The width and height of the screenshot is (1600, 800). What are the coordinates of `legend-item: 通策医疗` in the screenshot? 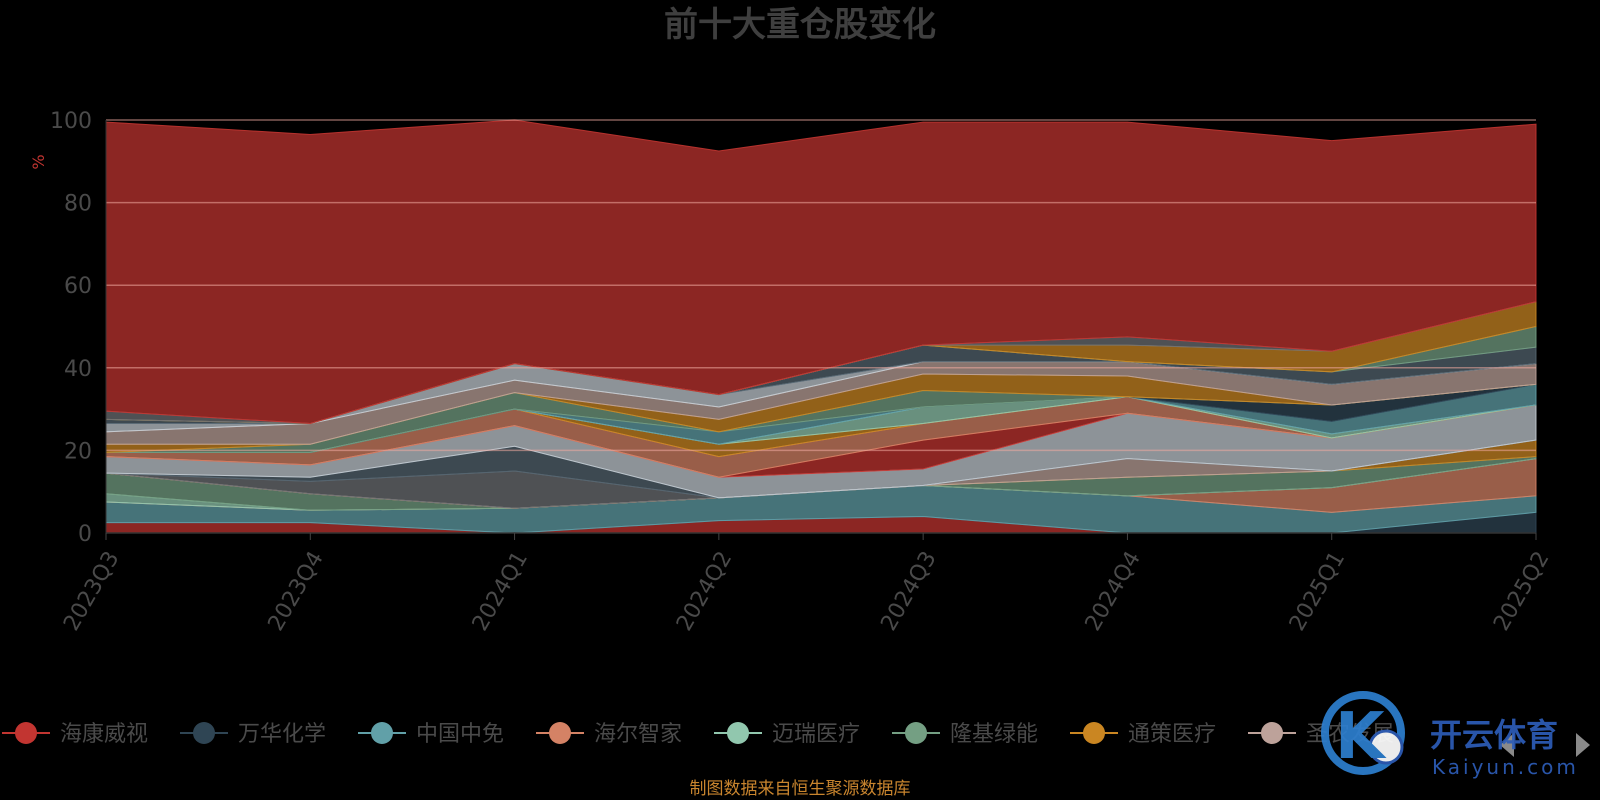 It's located at (1143, 734).